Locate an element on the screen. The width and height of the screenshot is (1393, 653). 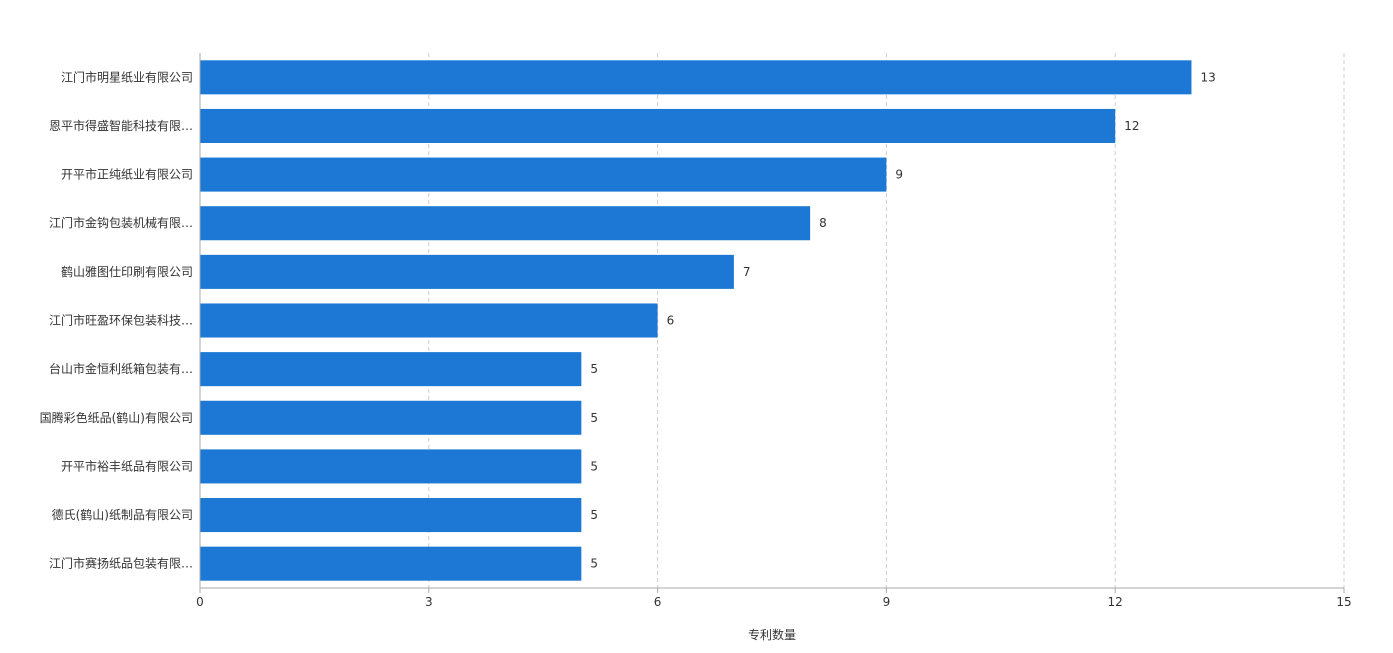
x-axis-title: 专利数量 is located at coordinates (772, 634).